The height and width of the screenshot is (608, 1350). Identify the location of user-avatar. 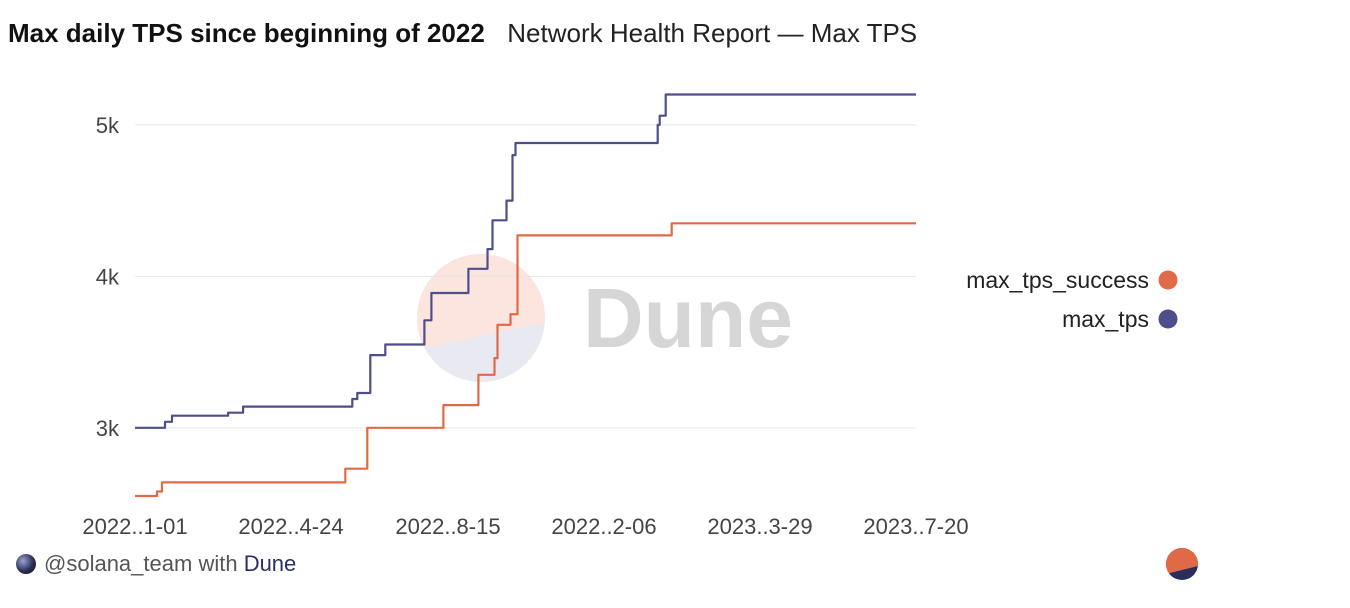
(26, 564).